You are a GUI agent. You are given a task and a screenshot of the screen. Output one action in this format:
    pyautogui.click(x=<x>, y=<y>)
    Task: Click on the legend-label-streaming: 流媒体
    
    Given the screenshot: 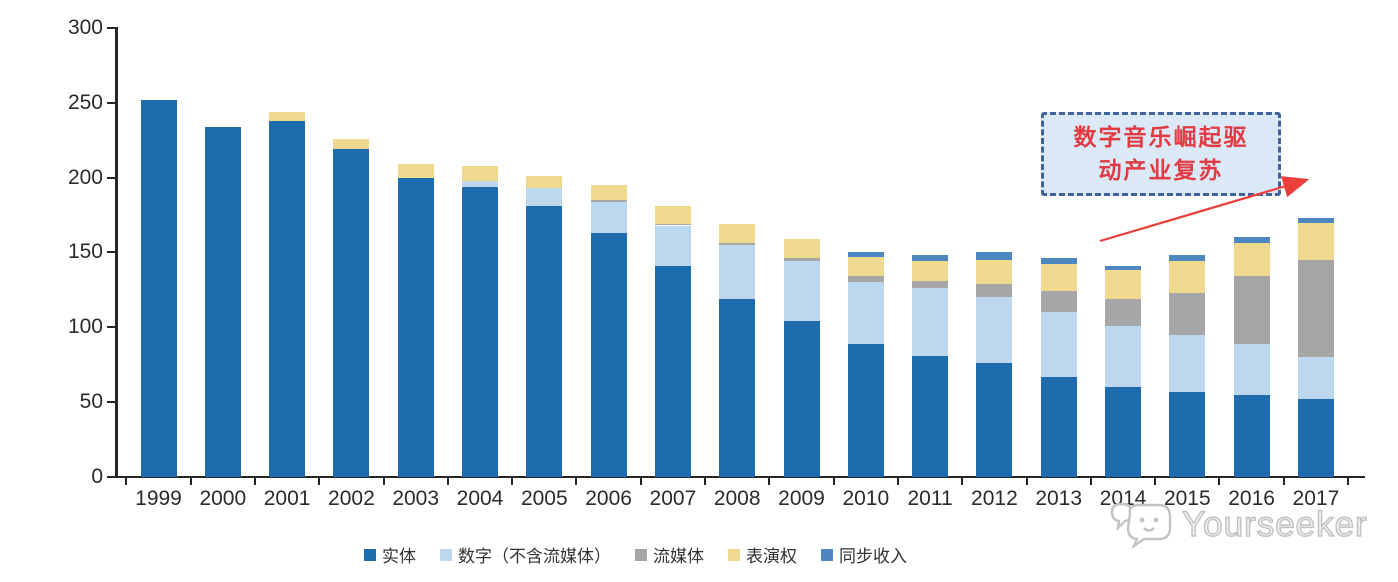 What is the action you would take?
    pyautogui.click(x=678, y=556)
    